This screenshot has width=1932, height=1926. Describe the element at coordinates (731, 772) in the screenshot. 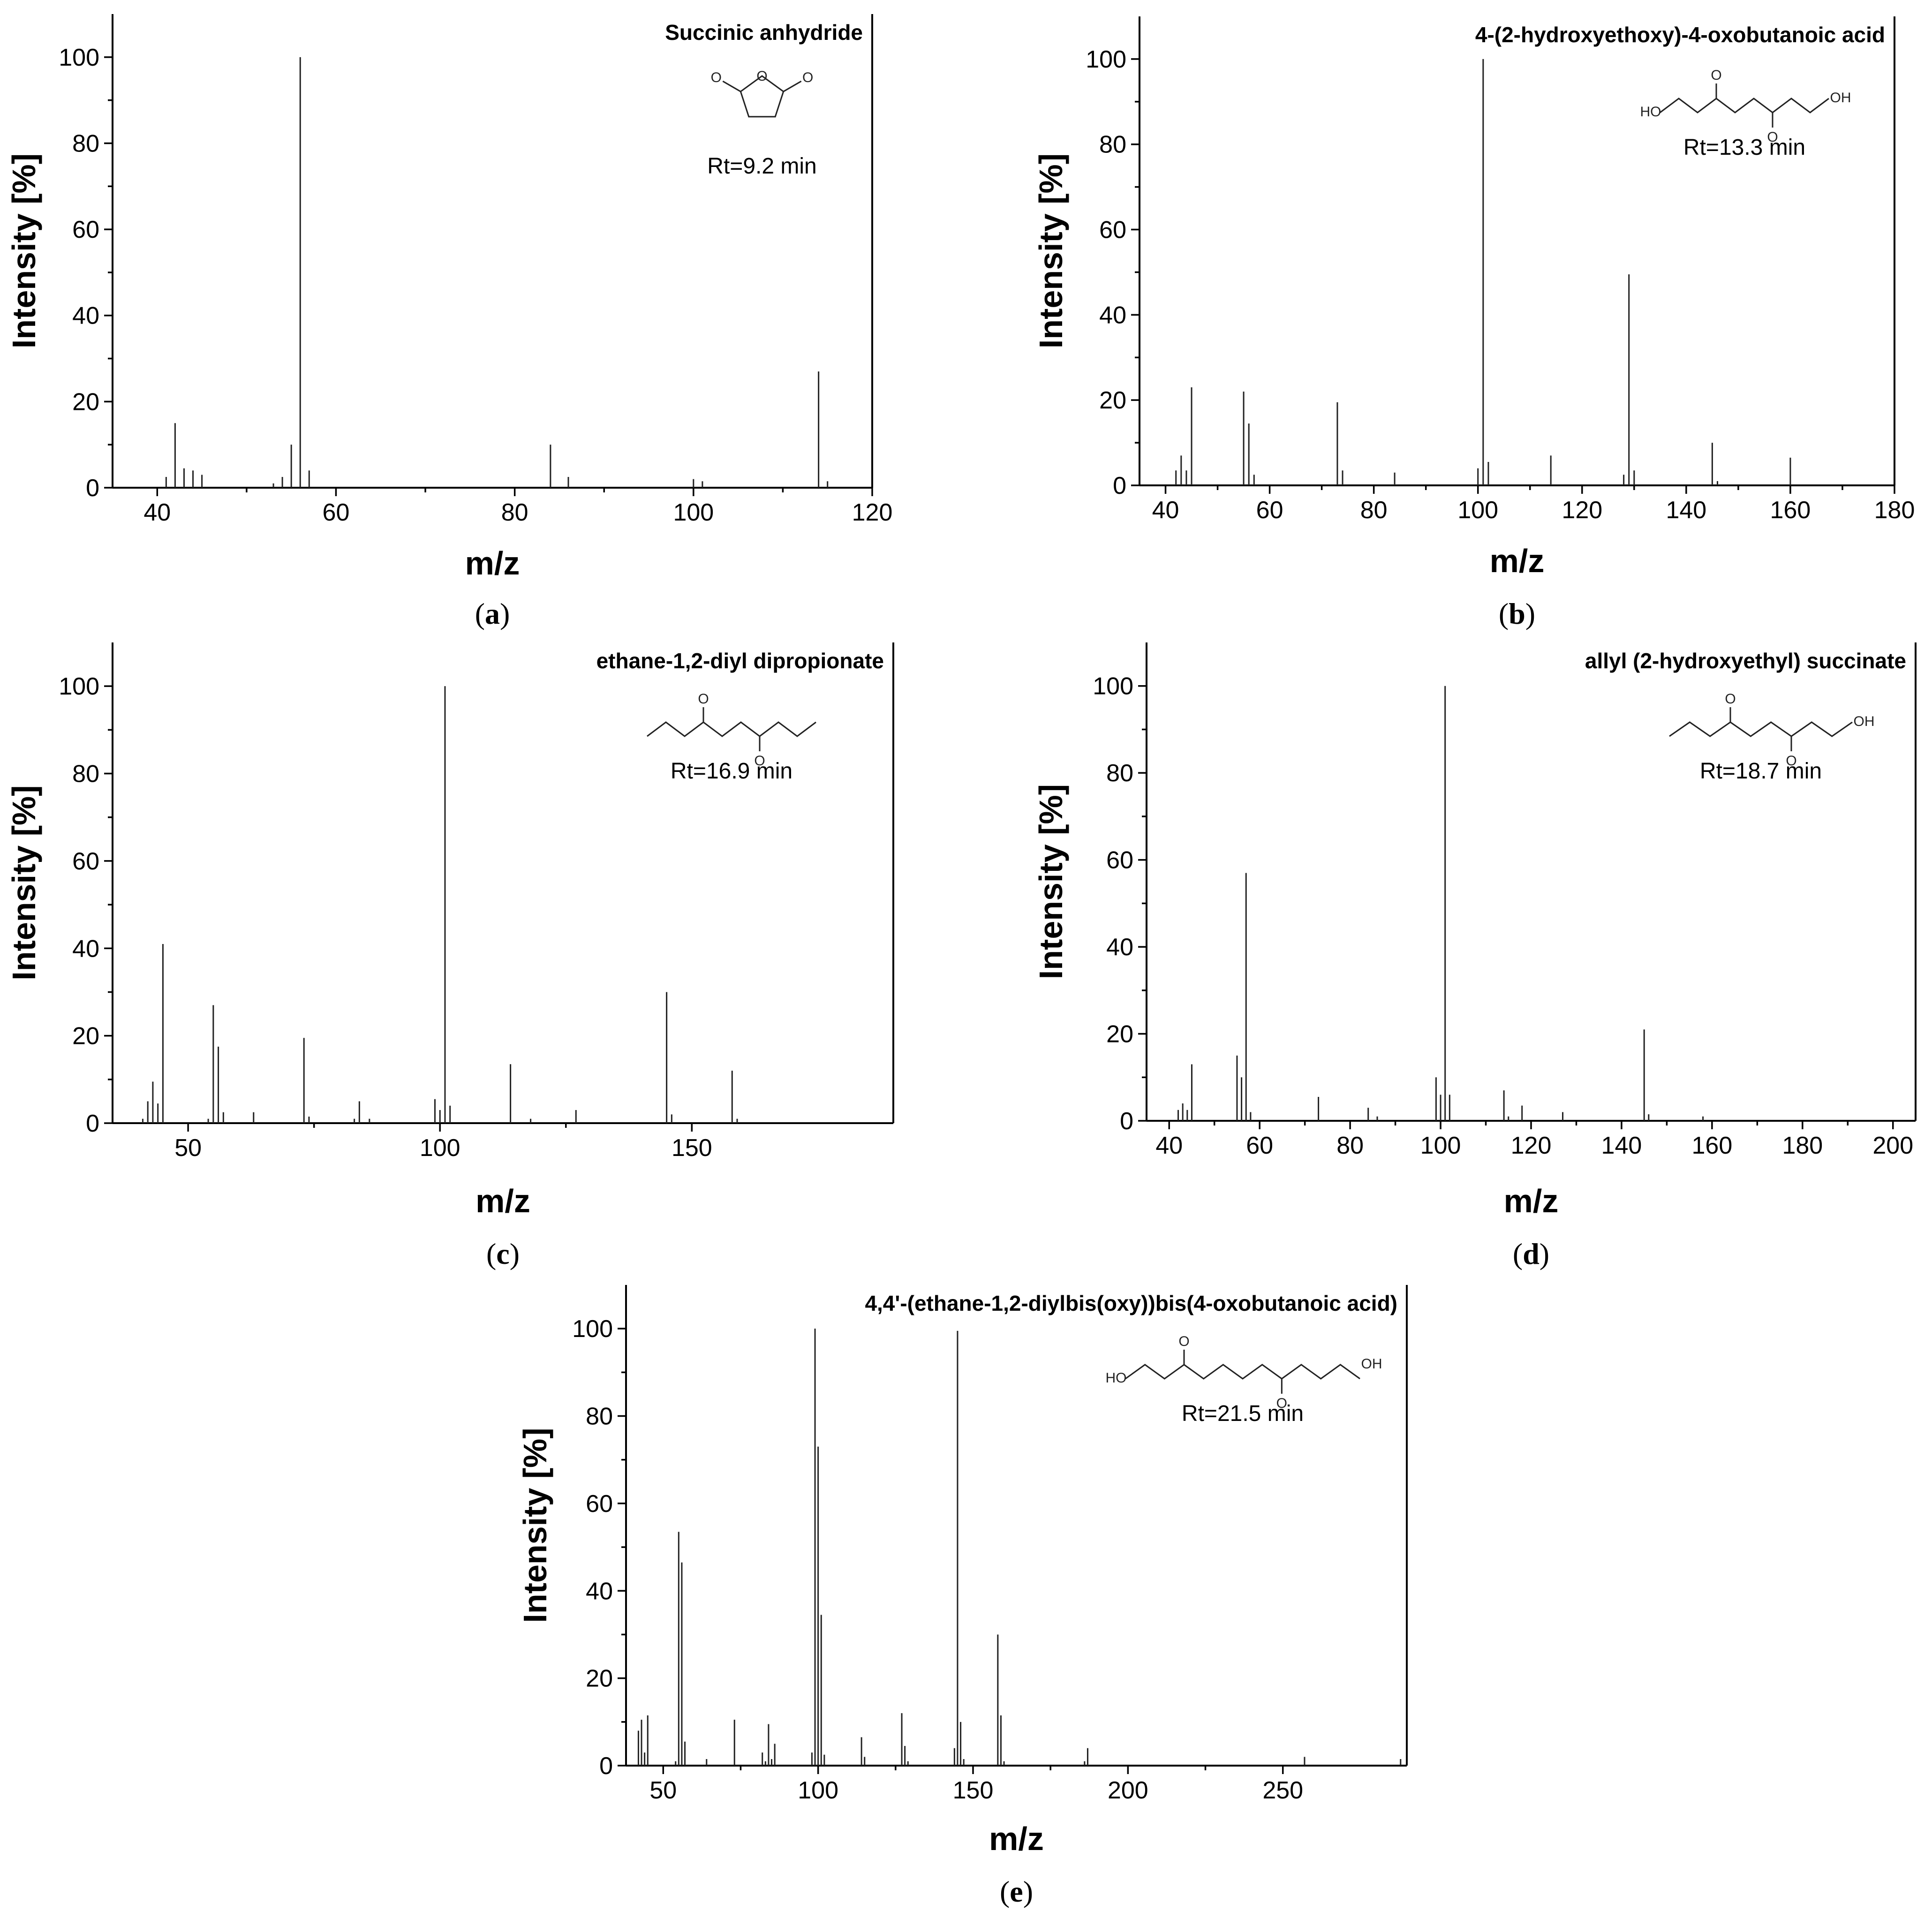

I see `retention-time-label: Rt=16.9 min` at that location.